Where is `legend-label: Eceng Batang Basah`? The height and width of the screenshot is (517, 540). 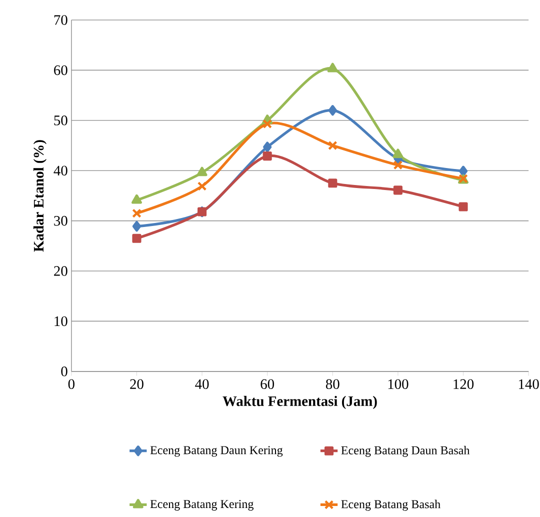
legend-label: Eceng Batang Basah is located at coordinates (390, 505).